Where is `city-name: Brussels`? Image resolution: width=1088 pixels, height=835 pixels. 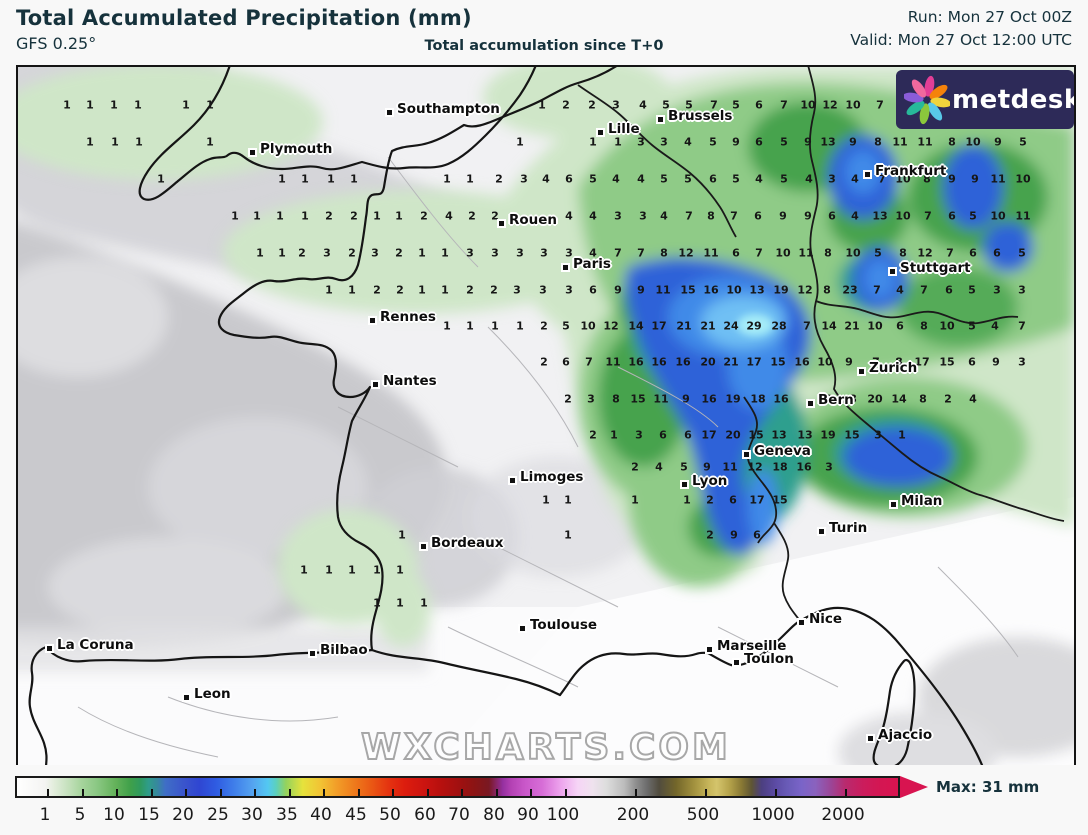 city-name: Brussels is located at coordinates (700, 116).